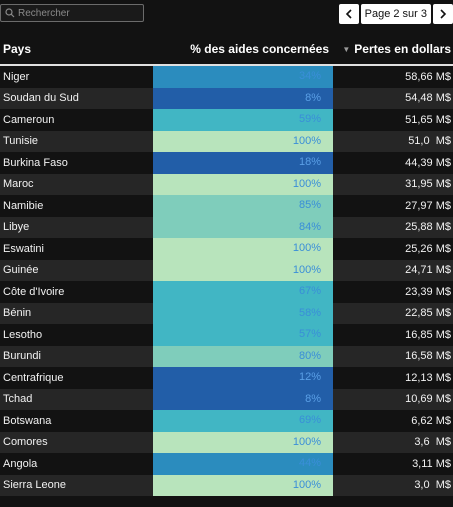 Image resolution: width=453 pixels, height=507 pixels. What do you see at coordinates (41, 98) in the screenshot?
I see `country-cell: Soudan du Sud` at bounding box center [41, 98].